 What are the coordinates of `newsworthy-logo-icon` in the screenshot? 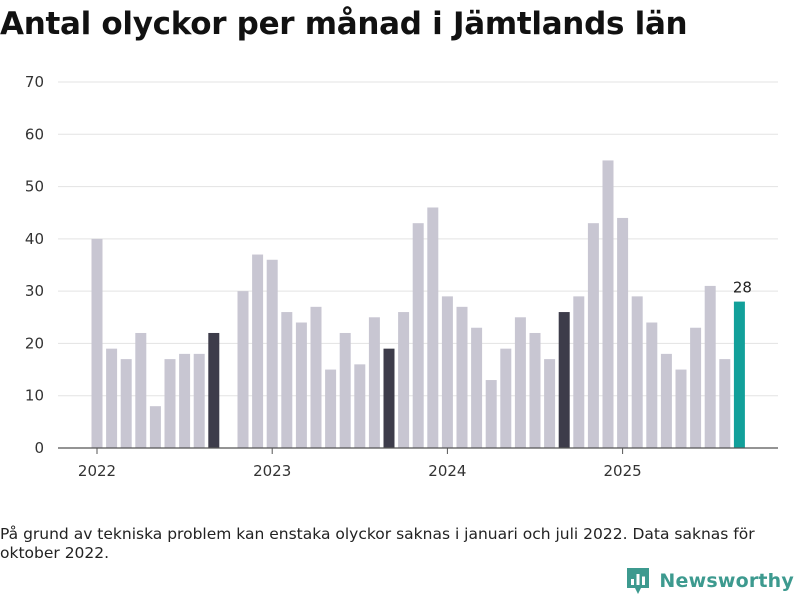 It's located at (638, 581).